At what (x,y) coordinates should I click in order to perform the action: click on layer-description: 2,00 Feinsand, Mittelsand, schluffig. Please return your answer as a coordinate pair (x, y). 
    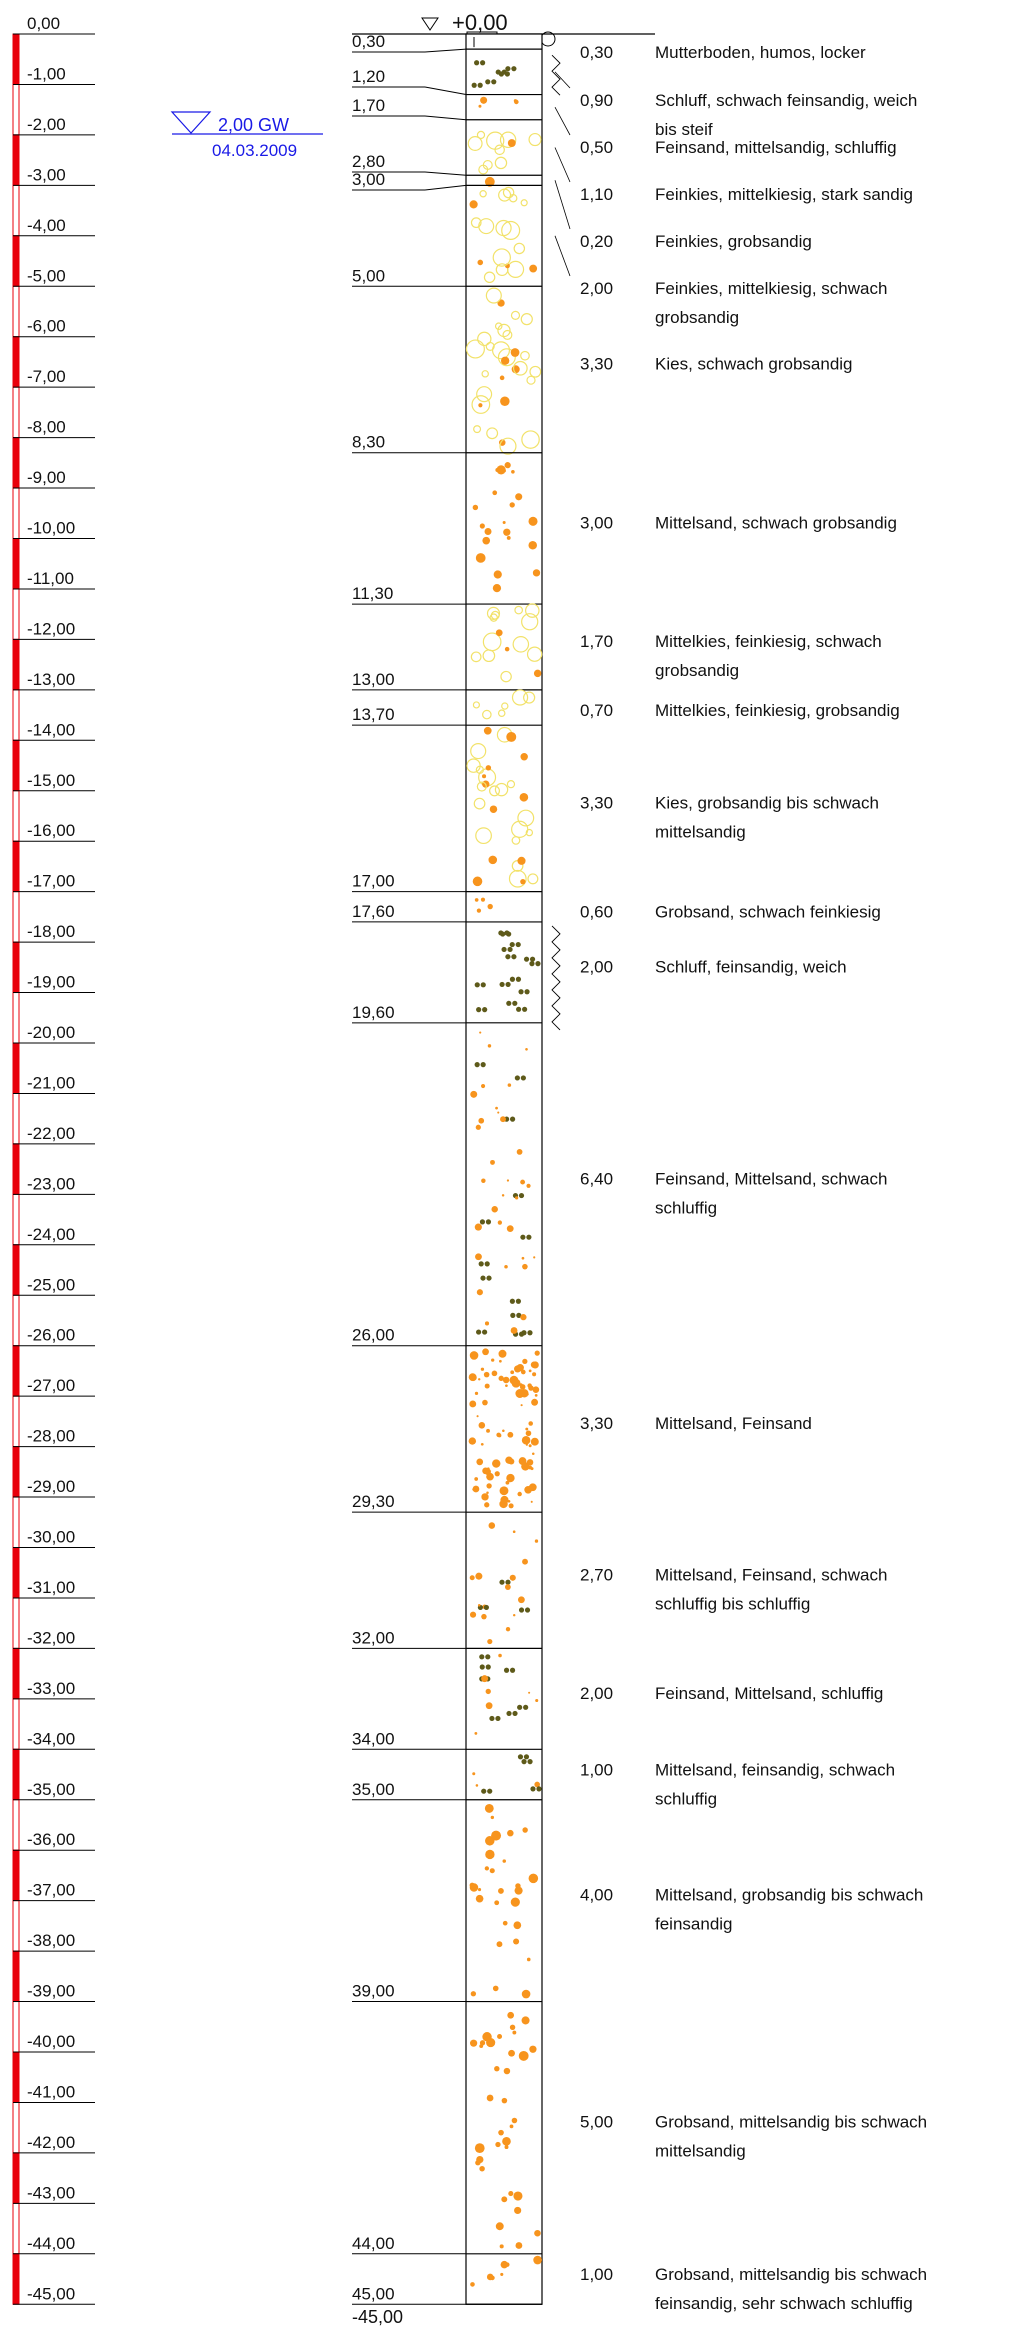
    Looking at the image, I should click on (731, 1693).